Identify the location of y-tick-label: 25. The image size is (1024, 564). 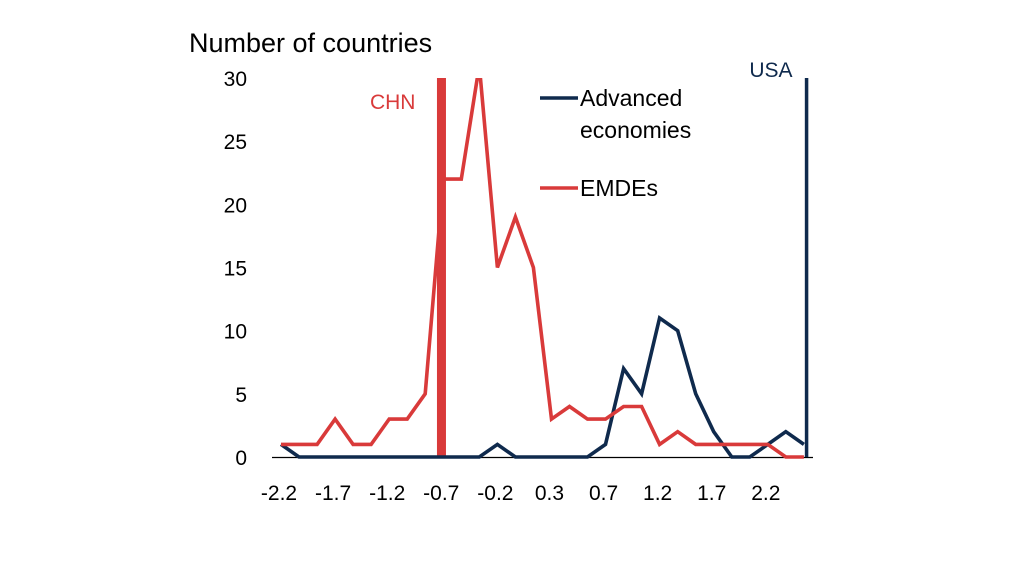
(235, 142).